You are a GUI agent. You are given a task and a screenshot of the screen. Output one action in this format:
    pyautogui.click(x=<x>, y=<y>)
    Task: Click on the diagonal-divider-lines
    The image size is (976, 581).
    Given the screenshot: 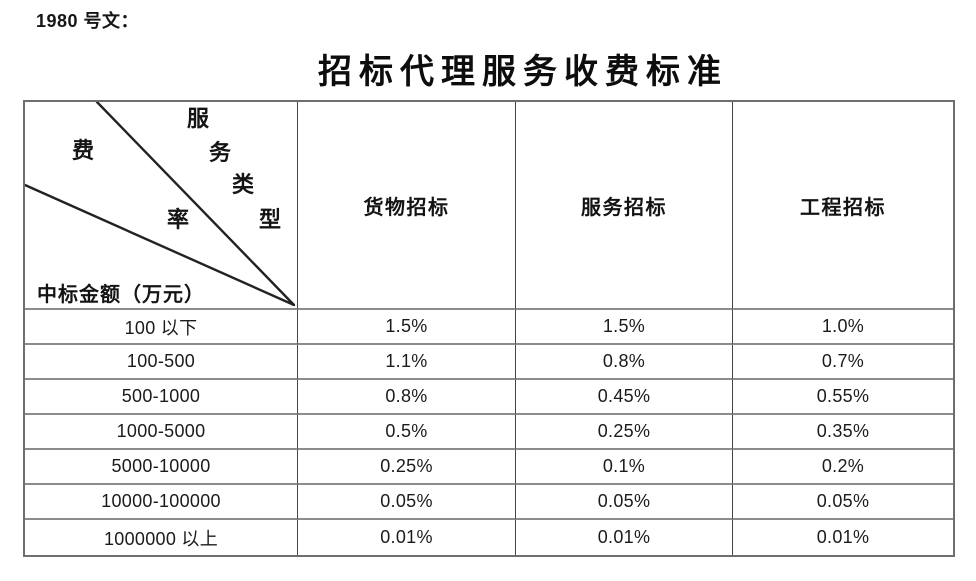 What is the action you would take?
    pyautogui.click(x=160, y=204)
    